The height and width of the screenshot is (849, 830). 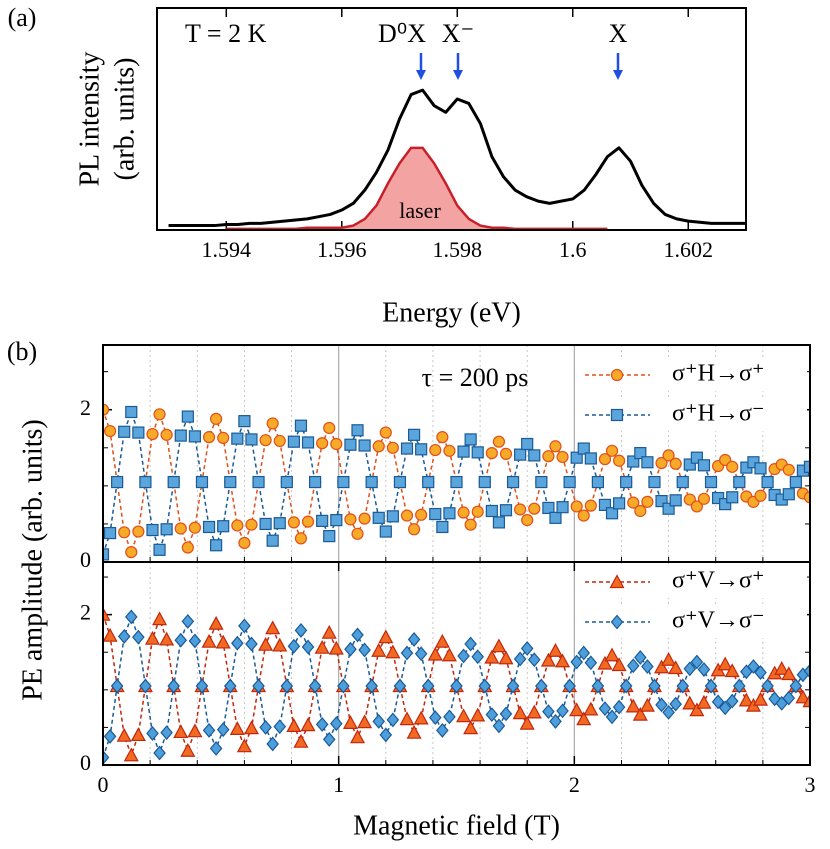 What do you see at coordinates (227, 249) in the screenshot?
I see `x-tick-label: 1.594` at bounding box center [227, 249].